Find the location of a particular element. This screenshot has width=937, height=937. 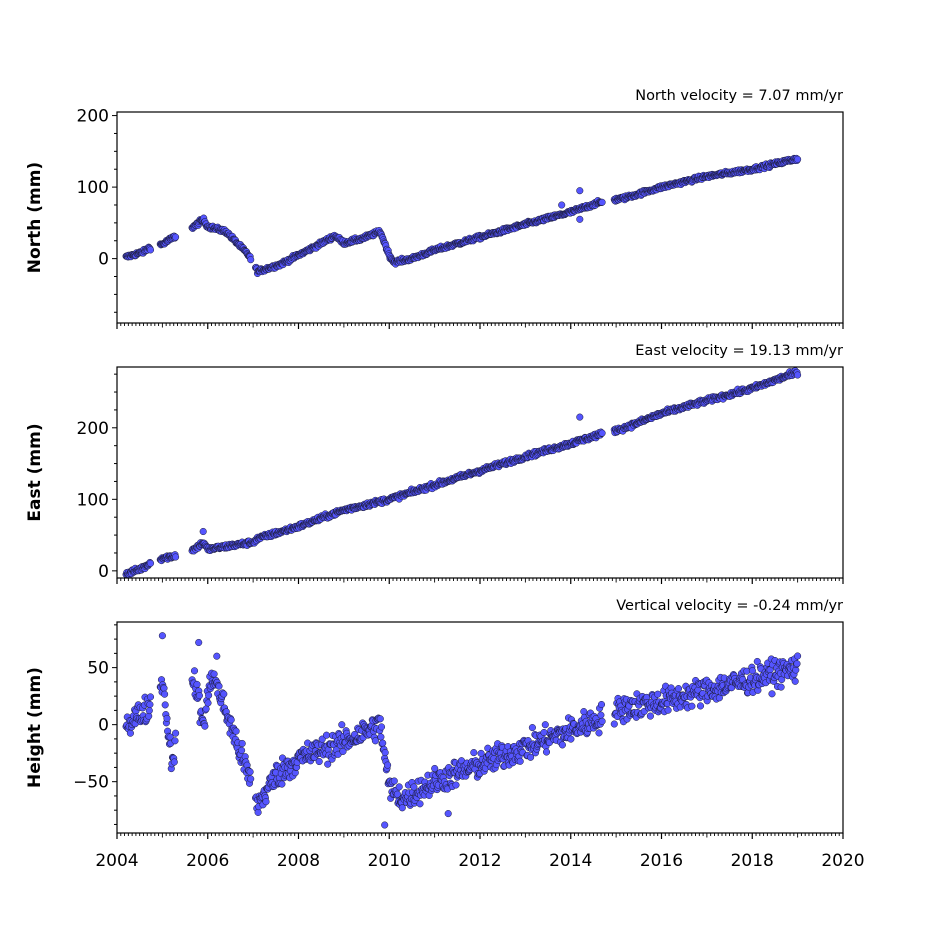

panel-title: East velocity = 19.13 mm/yr is located at coordinates (739, 351).